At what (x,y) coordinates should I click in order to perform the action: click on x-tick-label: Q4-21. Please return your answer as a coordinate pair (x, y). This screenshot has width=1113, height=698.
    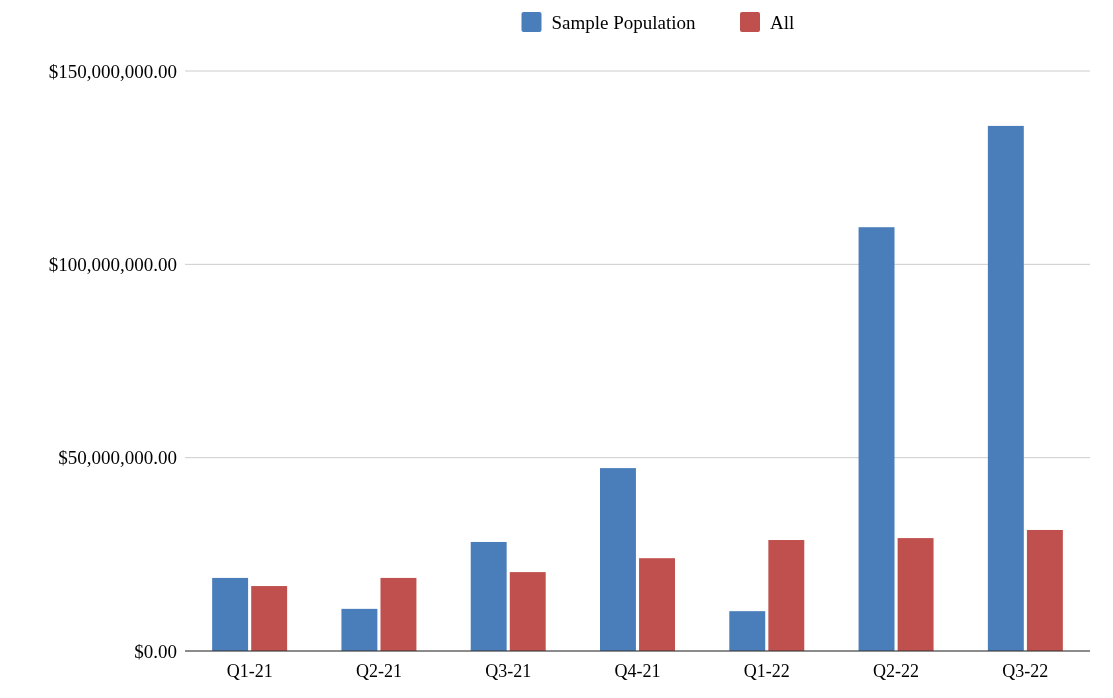
    Looking at the image, I should click on (637, 671).